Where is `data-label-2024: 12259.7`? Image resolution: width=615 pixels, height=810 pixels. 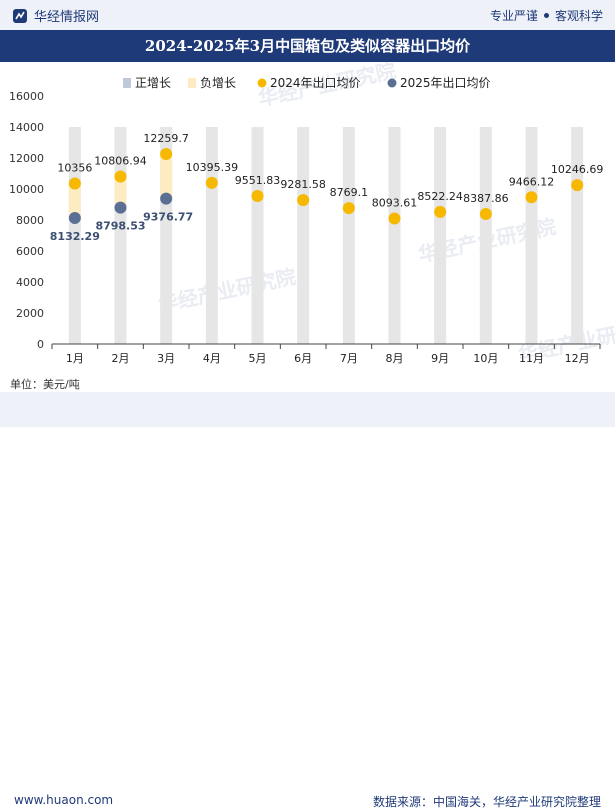
data-label-2024: 12259.7 is located at coordinates (166, 138).